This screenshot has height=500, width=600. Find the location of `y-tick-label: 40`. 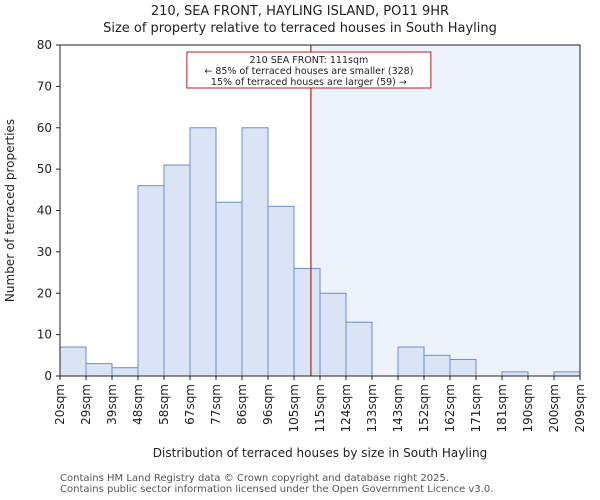

y-tick-label: 40 is located at coordinates (44, 211).